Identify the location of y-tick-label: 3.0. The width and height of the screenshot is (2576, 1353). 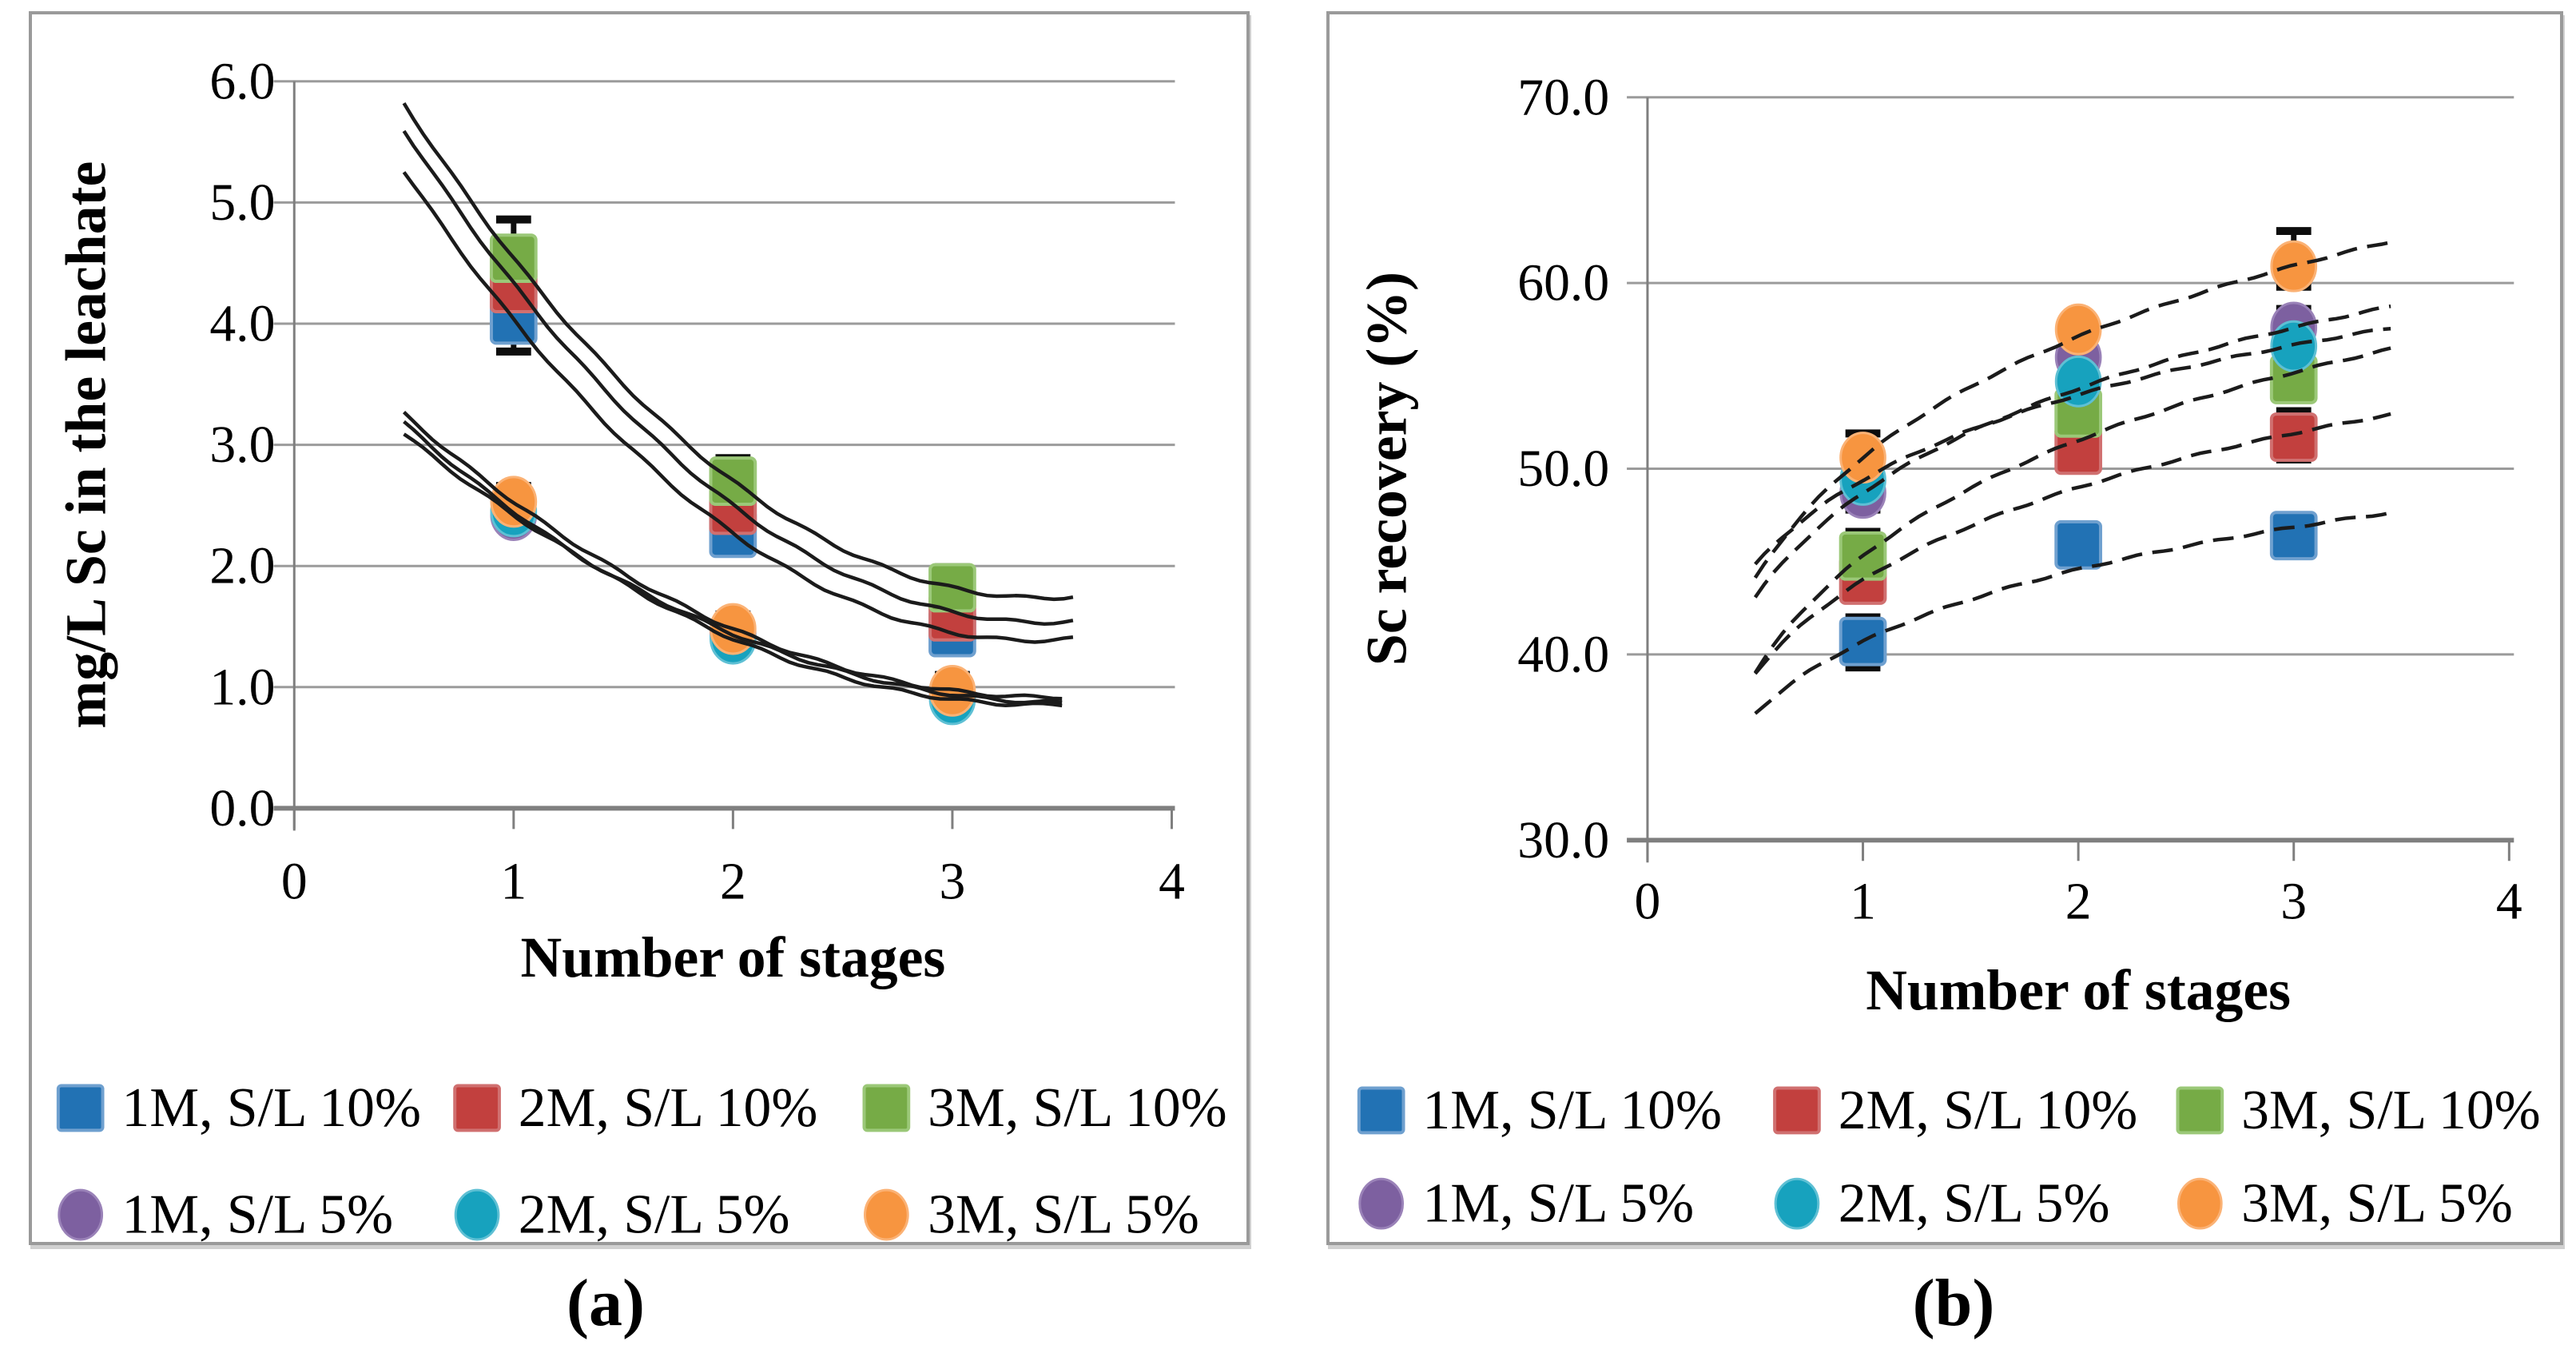
(242, 445).